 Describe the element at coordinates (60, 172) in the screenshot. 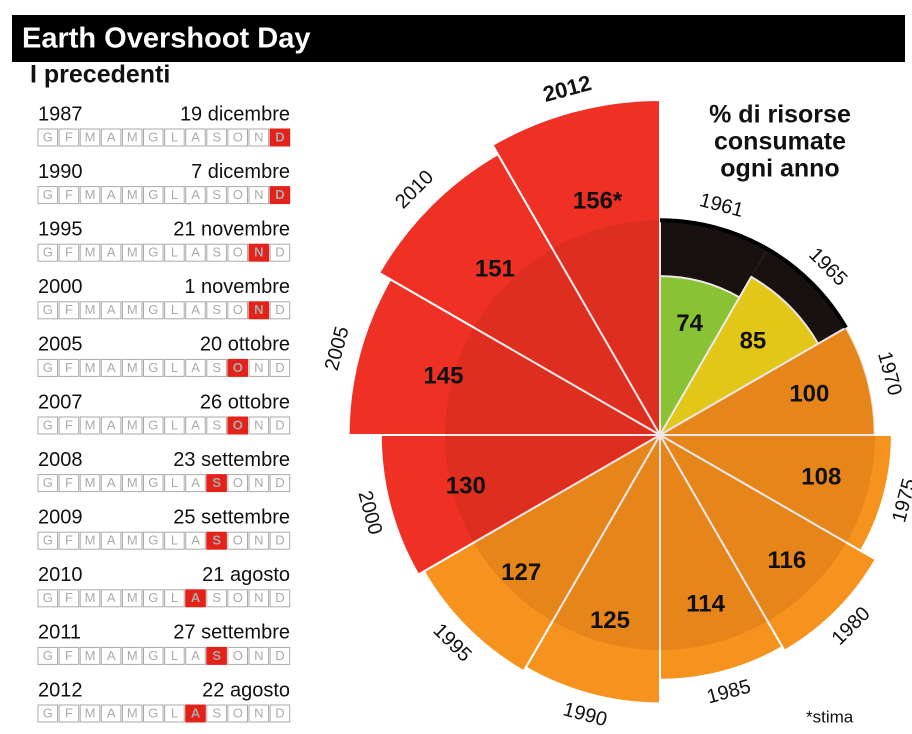

I see `year: 1990` at that location.